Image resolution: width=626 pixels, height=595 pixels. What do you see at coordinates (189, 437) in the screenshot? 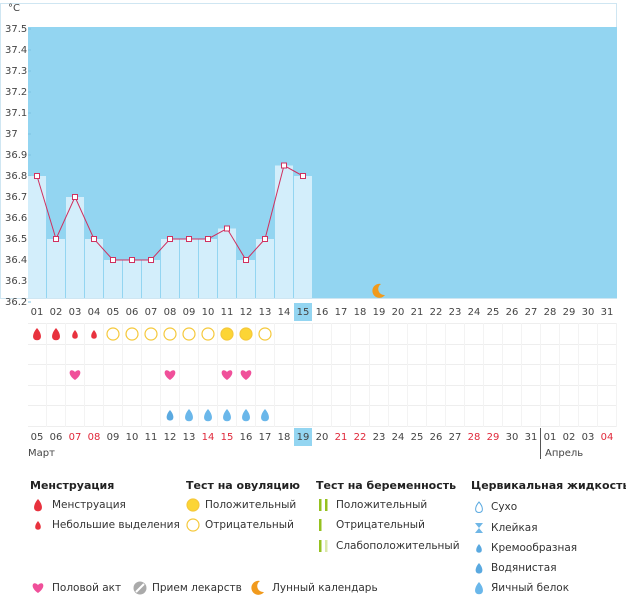
I see `date-label: 13` at bounding box center [189, 437].